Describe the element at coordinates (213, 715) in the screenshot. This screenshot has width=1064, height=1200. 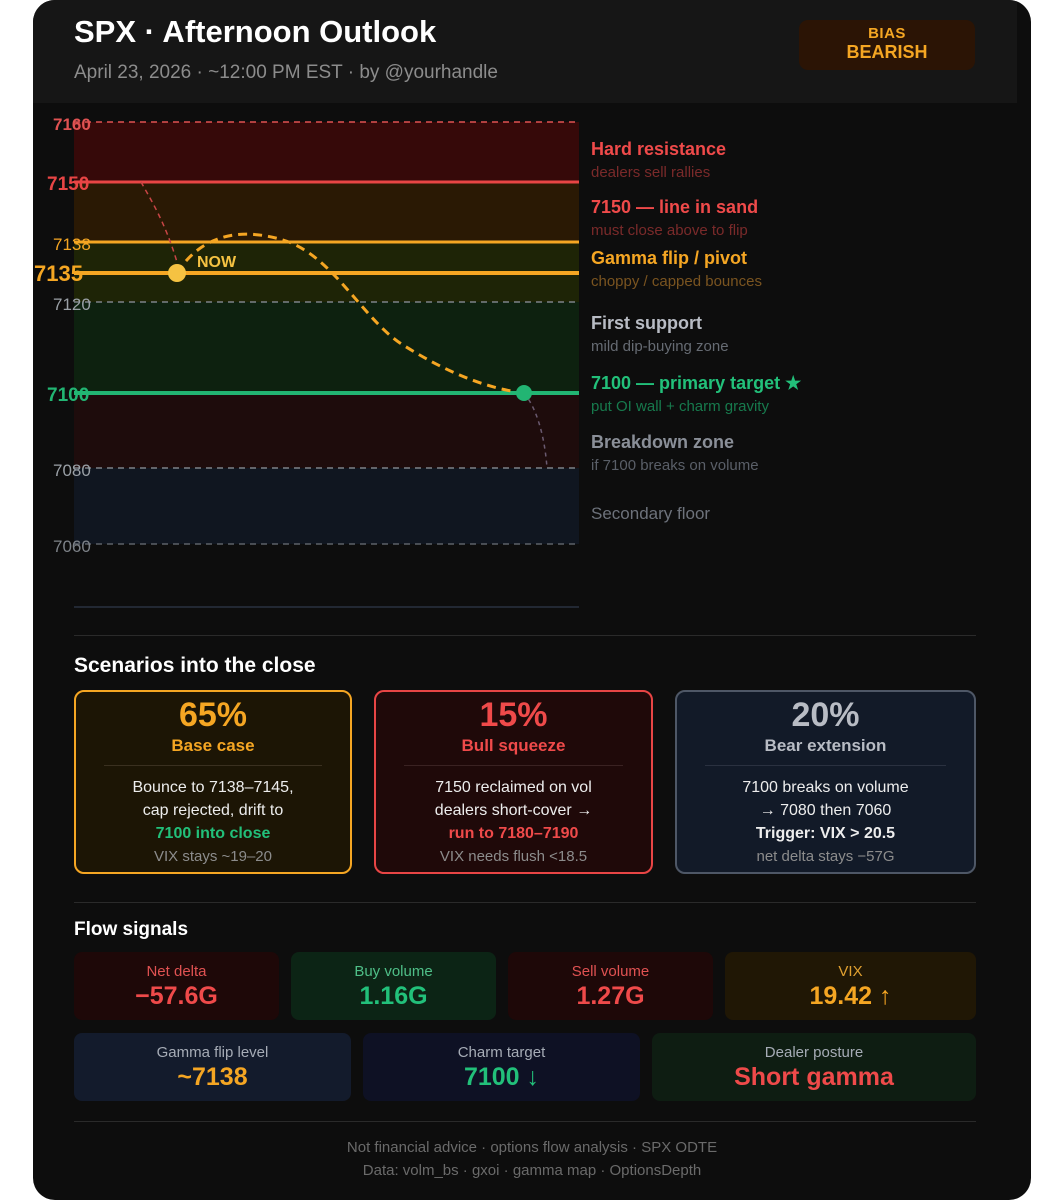
I see `scenario-percent: 65%` at that location.